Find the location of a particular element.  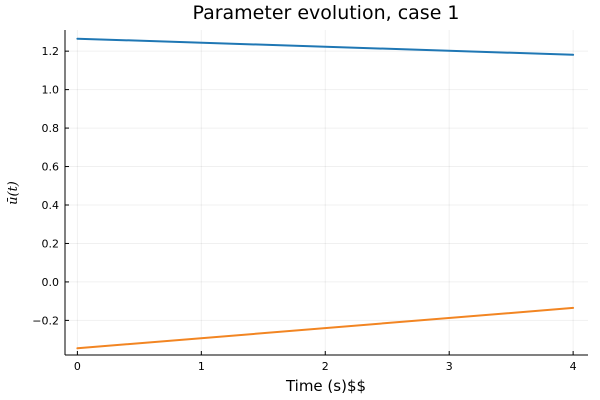

y-tick-label: 0.8 is located at coordinates (51, 128).